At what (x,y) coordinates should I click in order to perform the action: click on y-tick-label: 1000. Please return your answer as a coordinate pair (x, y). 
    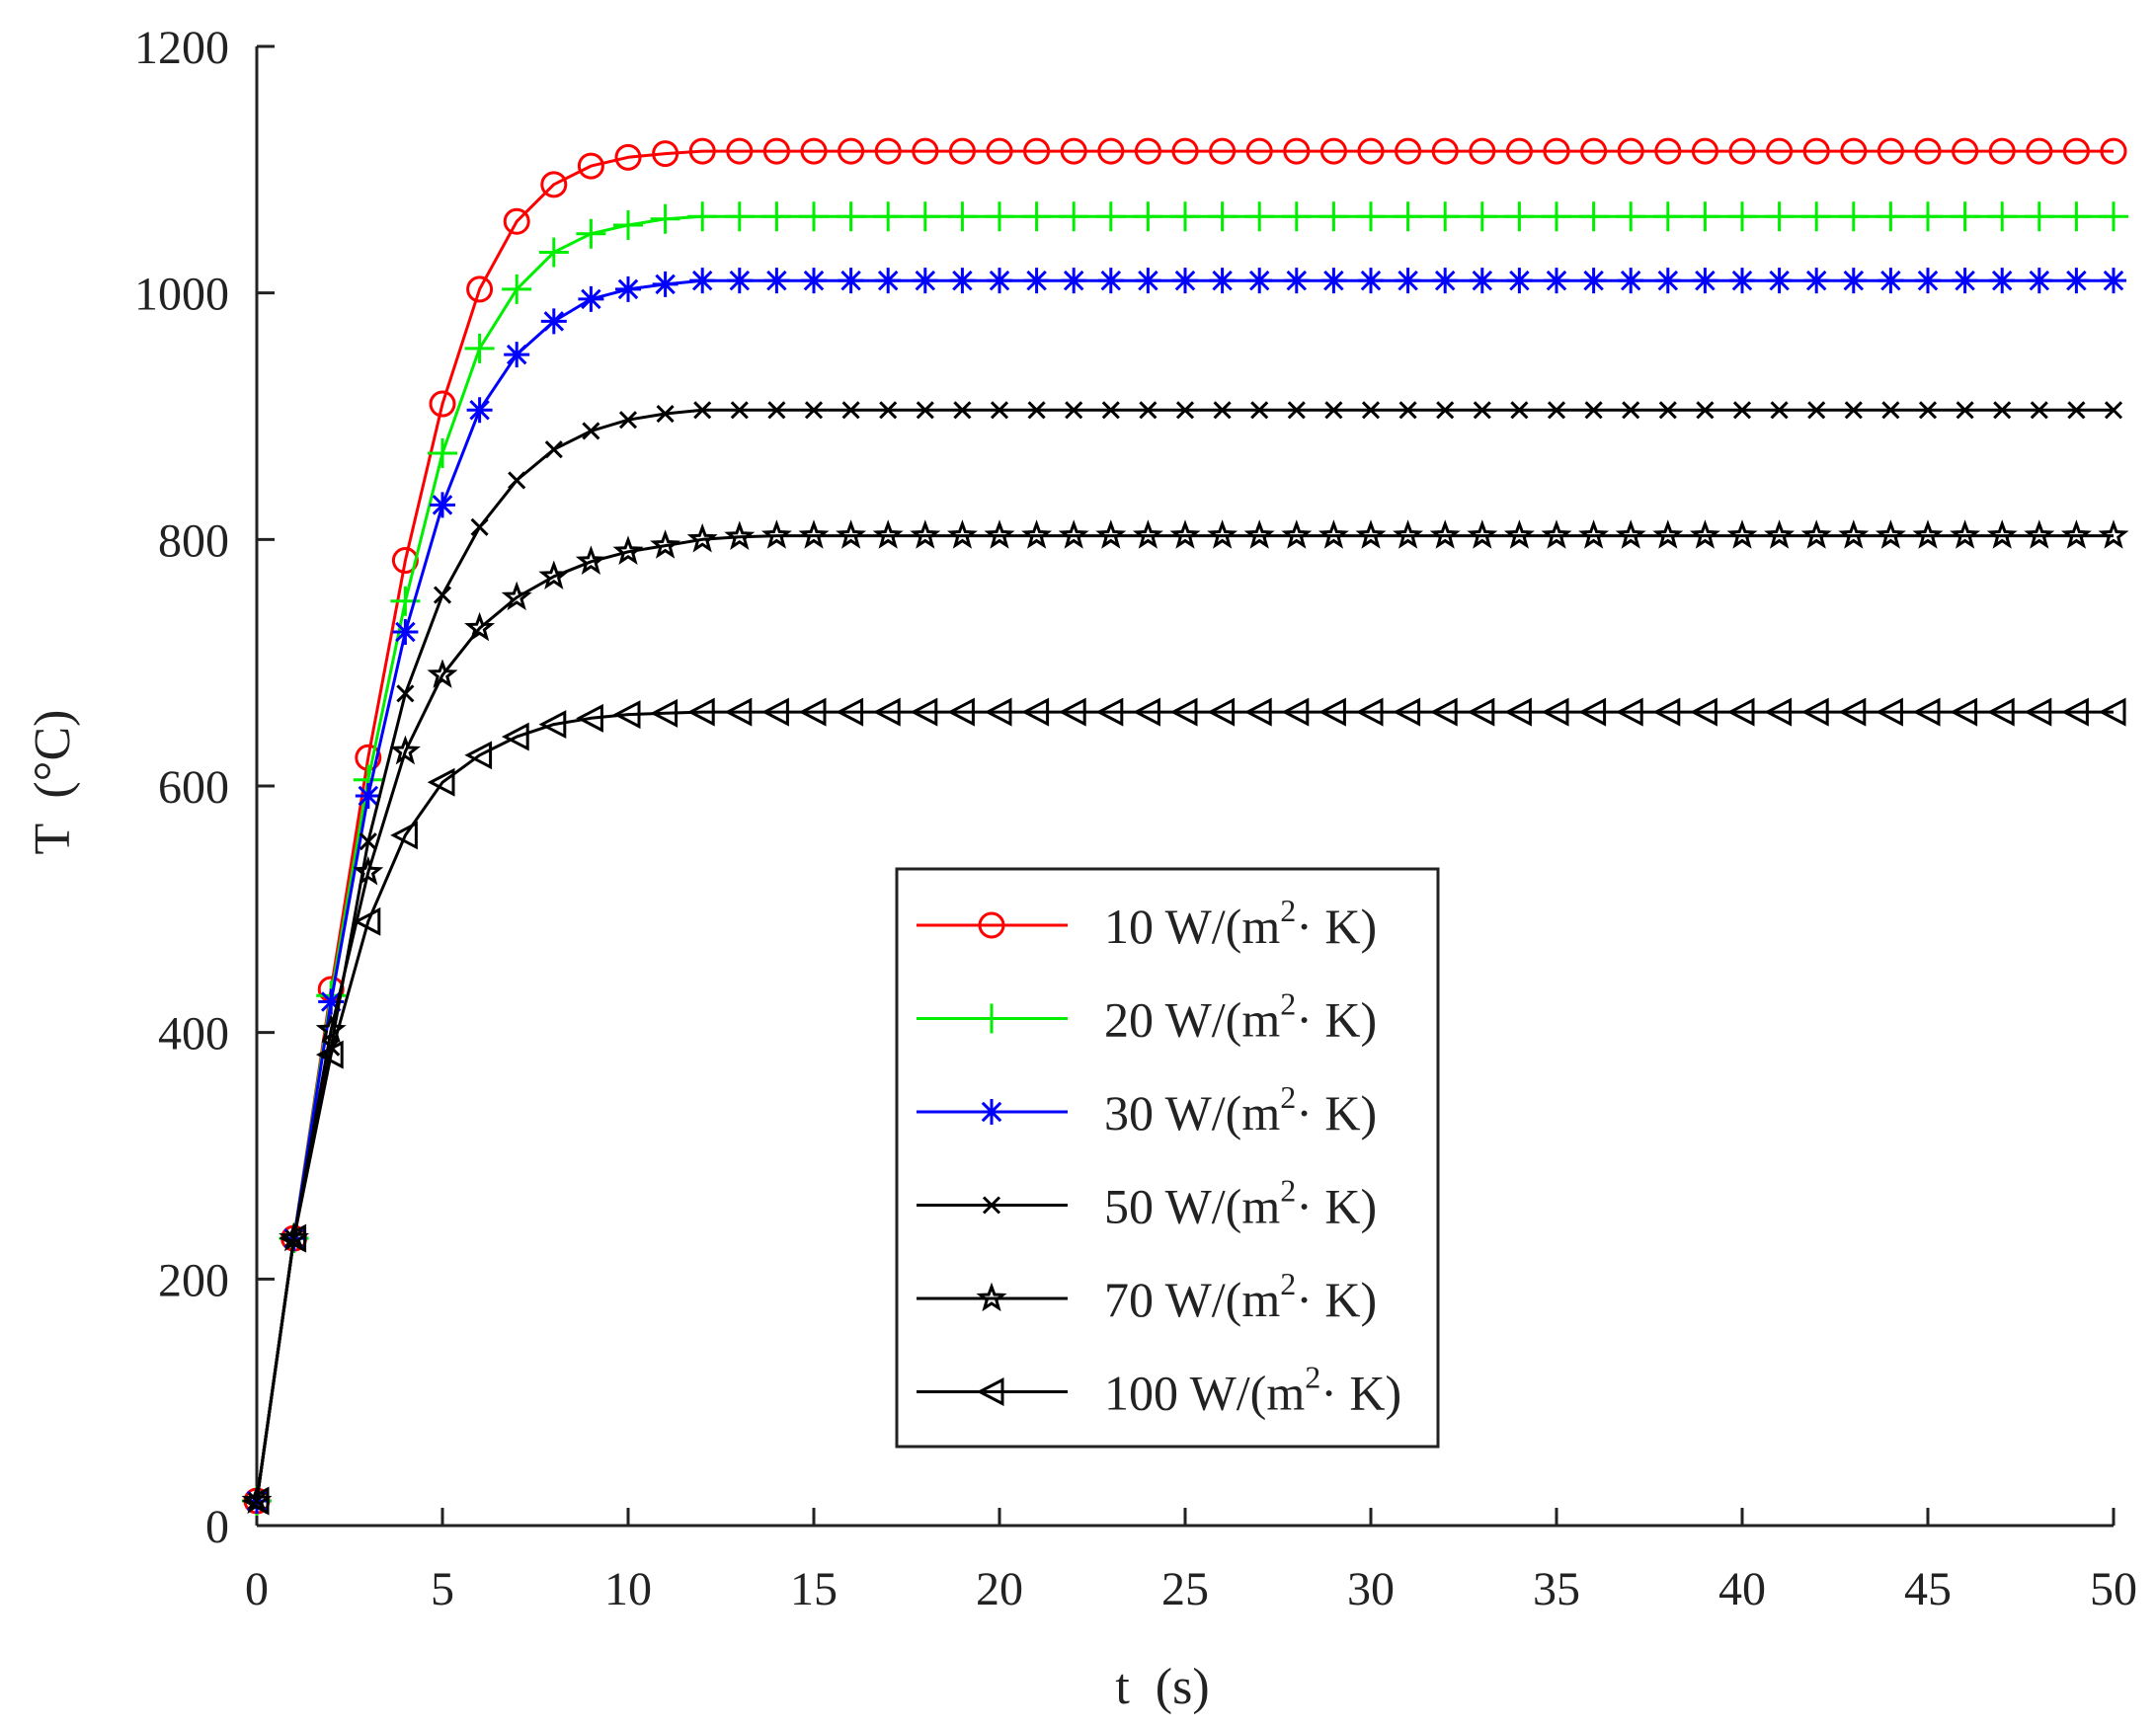
    Looking at the image, I should click on (182, 295).